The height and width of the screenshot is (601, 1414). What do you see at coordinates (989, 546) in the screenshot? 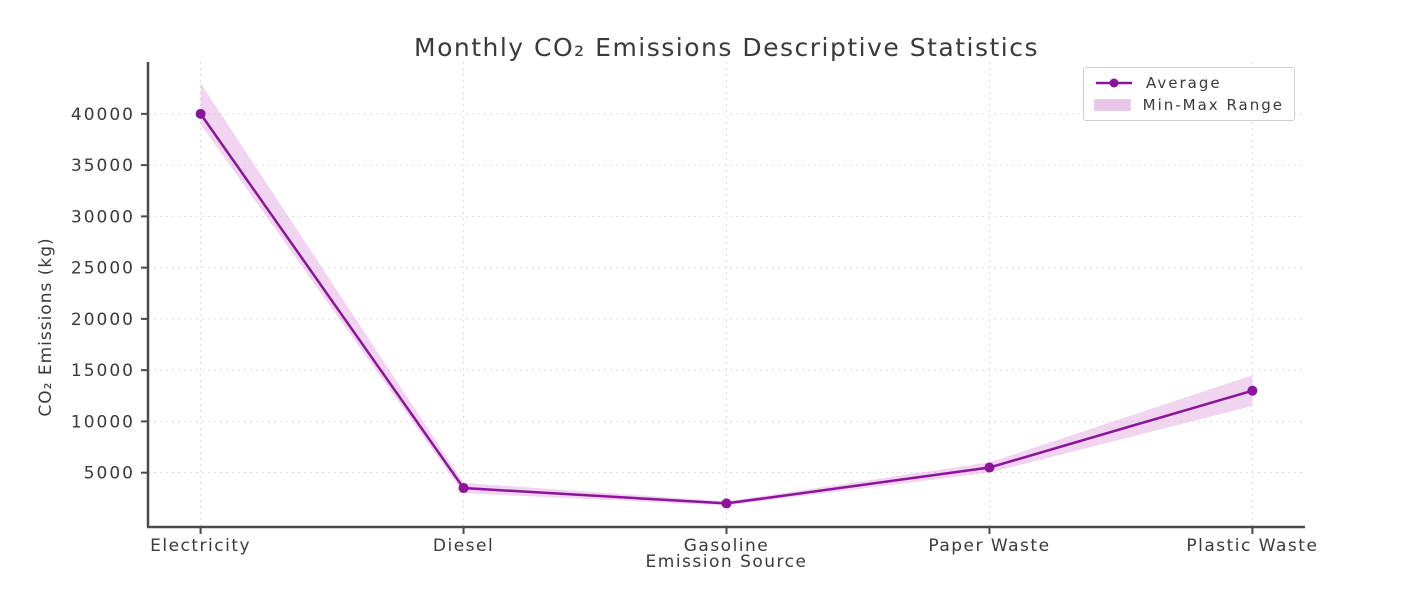
I see `x-tick-label: Paper Waste` at bounding box center [989, 546].